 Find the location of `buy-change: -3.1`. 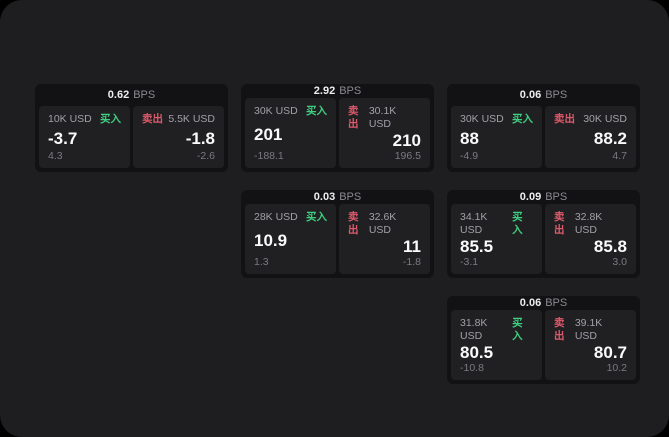

buy-change: -3.1 is located at coordinates (469, 262).